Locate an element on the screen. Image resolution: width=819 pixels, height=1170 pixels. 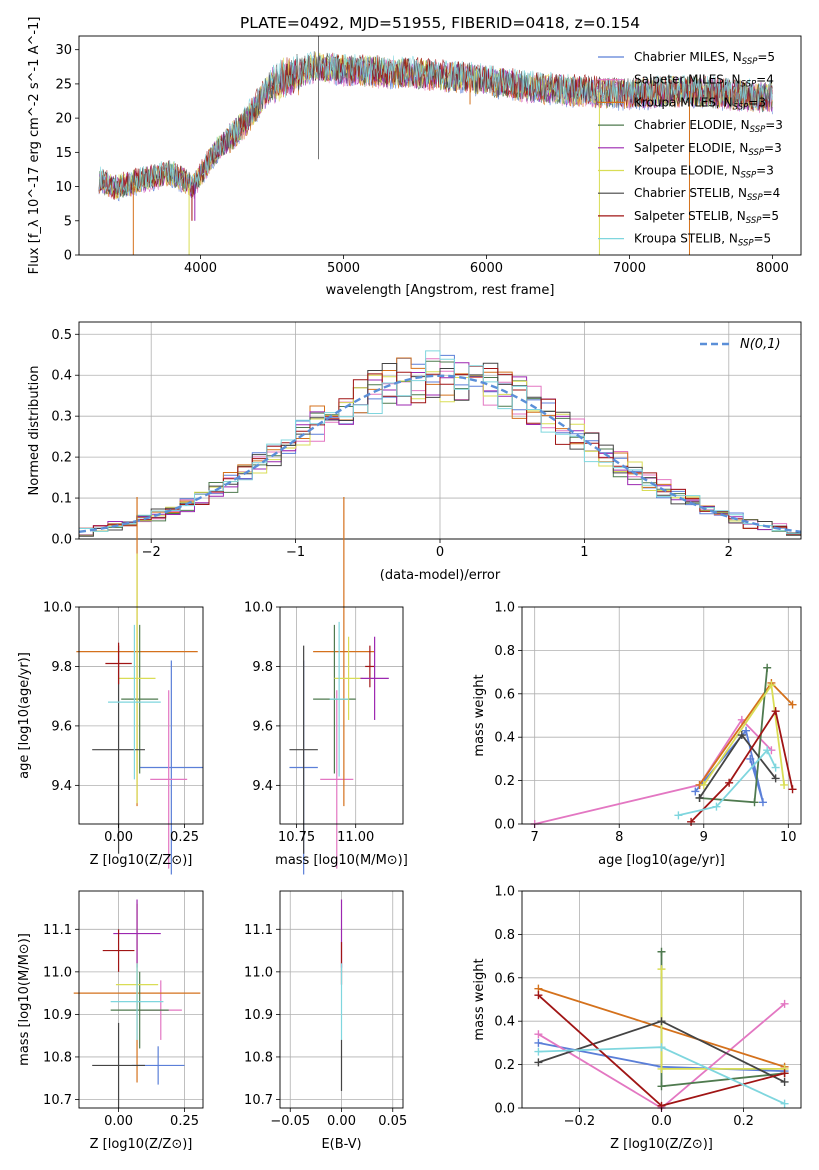
x-tick-label: 10.75 is located at coordinates (296, 837).